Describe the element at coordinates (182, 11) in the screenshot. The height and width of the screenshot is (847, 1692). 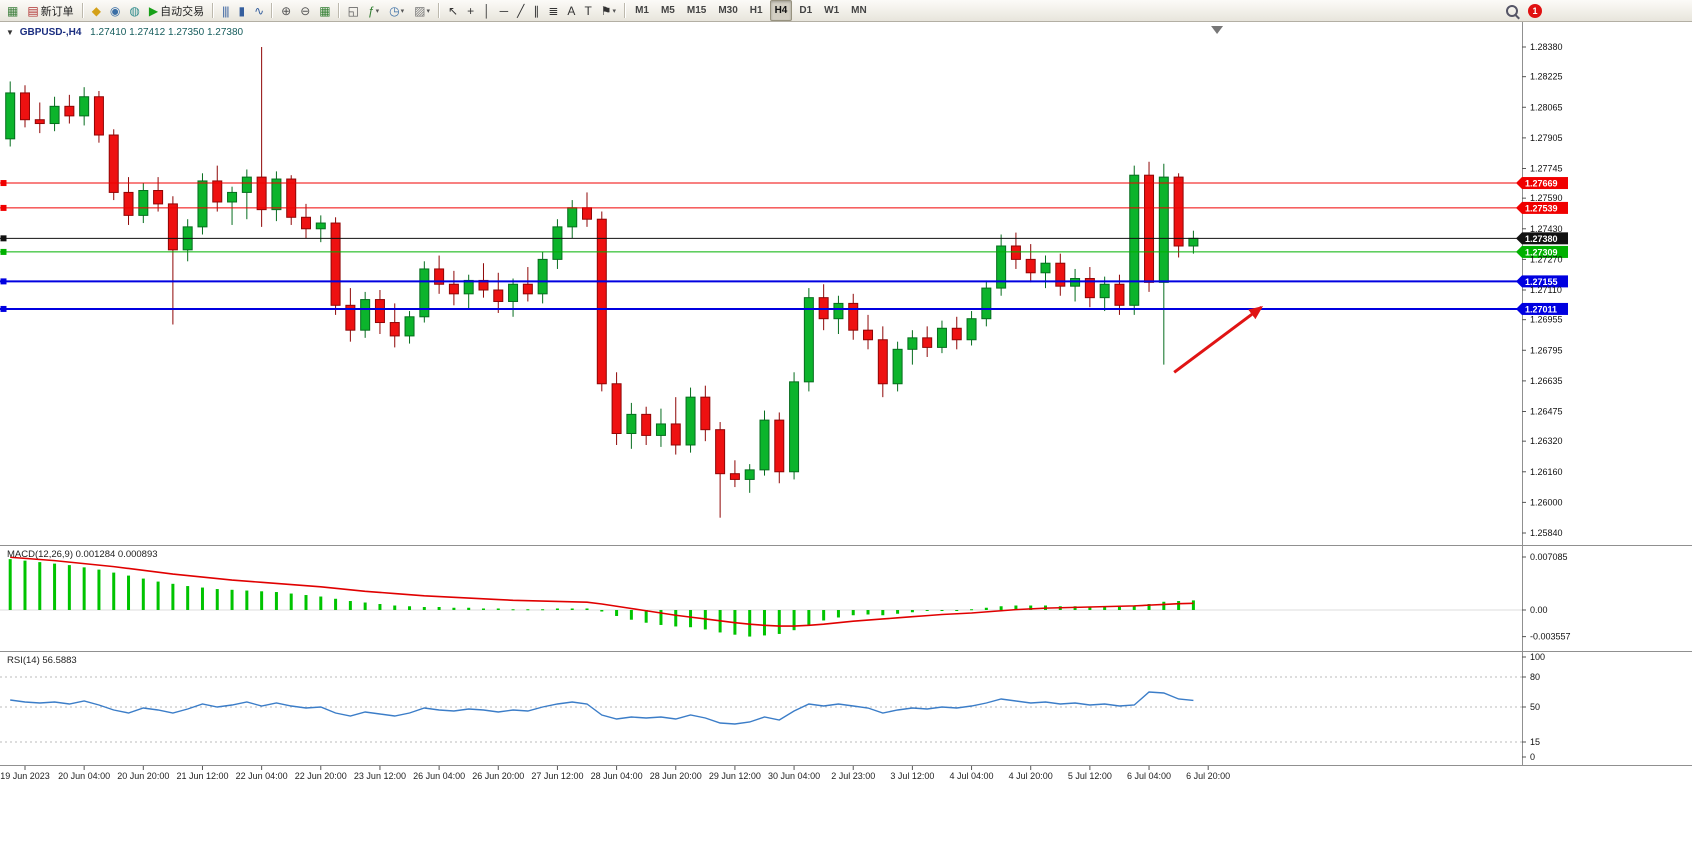
I see `autotrading-button-label: 自动交易` at that location.